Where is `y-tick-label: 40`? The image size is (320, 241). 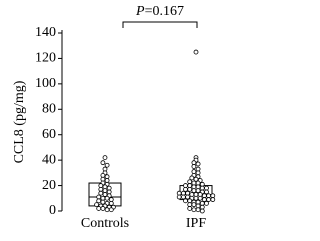 y-tick-label: 40 is located at coordinates (49, 159).